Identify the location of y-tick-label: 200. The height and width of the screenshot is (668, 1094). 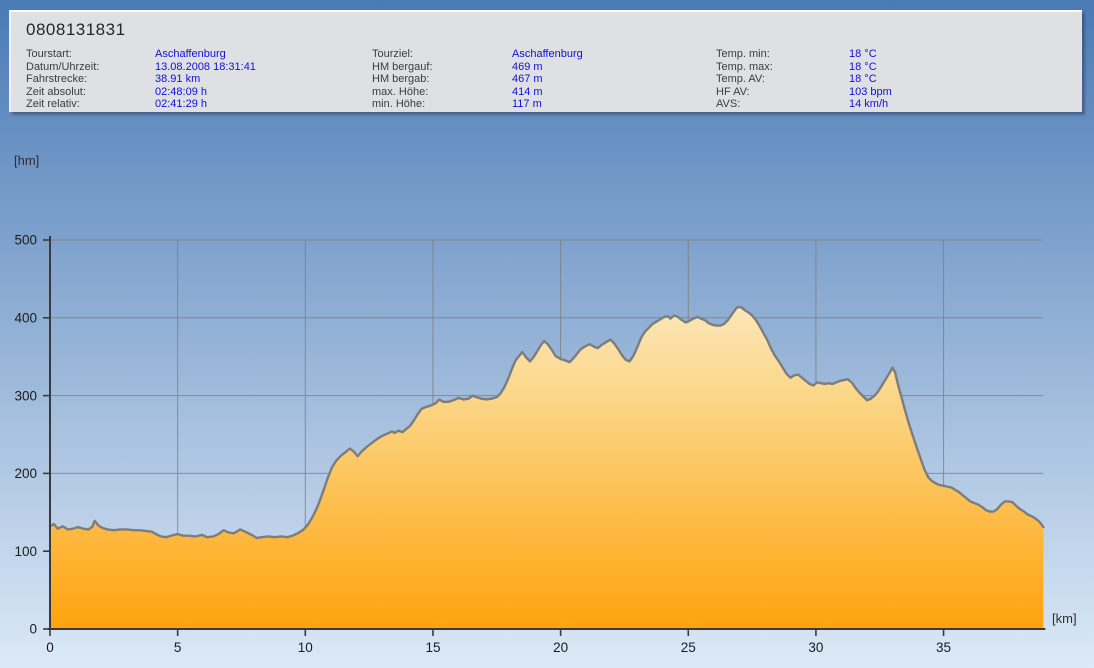
(25, 473).